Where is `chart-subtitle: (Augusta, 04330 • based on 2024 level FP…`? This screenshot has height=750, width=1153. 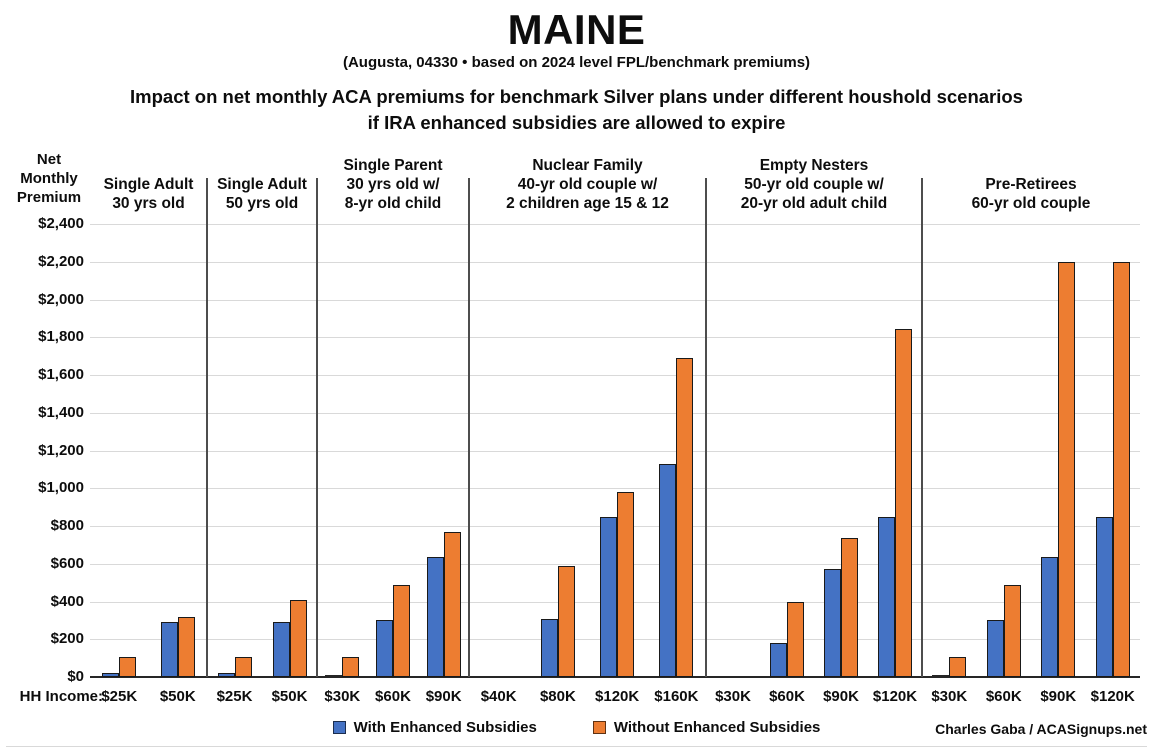
chart-subtitle: (Augusta, 04330 • based on 2024 level FP… is located at coordinates (576, 62).